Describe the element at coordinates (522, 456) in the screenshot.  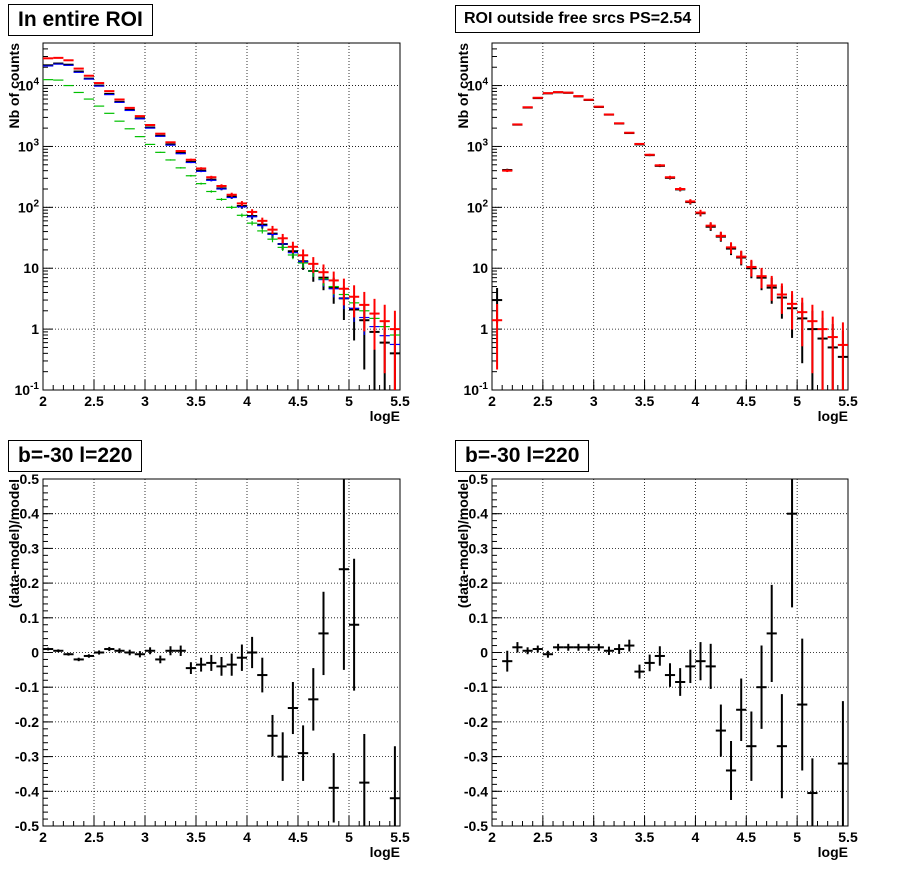
I see `panel-title-4: b=-30 l=220` at that location.